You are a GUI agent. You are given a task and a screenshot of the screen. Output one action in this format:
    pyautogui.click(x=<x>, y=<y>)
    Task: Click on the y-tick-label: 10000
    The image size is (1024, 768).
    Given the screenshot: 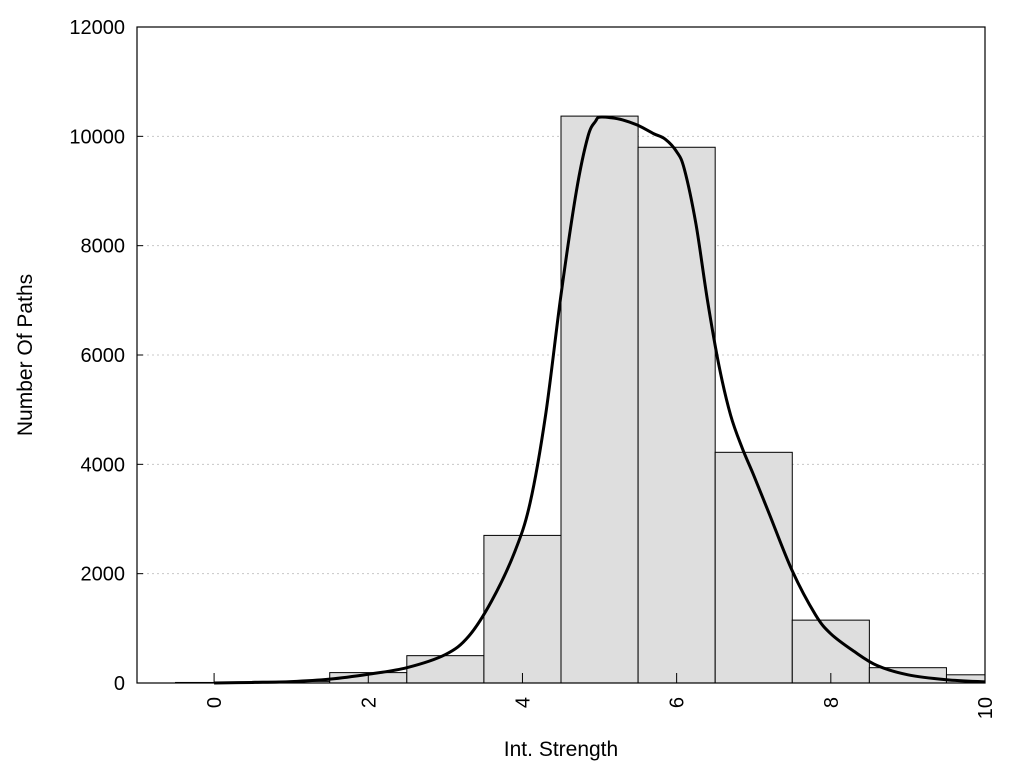 What is the action you would take?
    pyautogui.click(x=97, y=137)
    